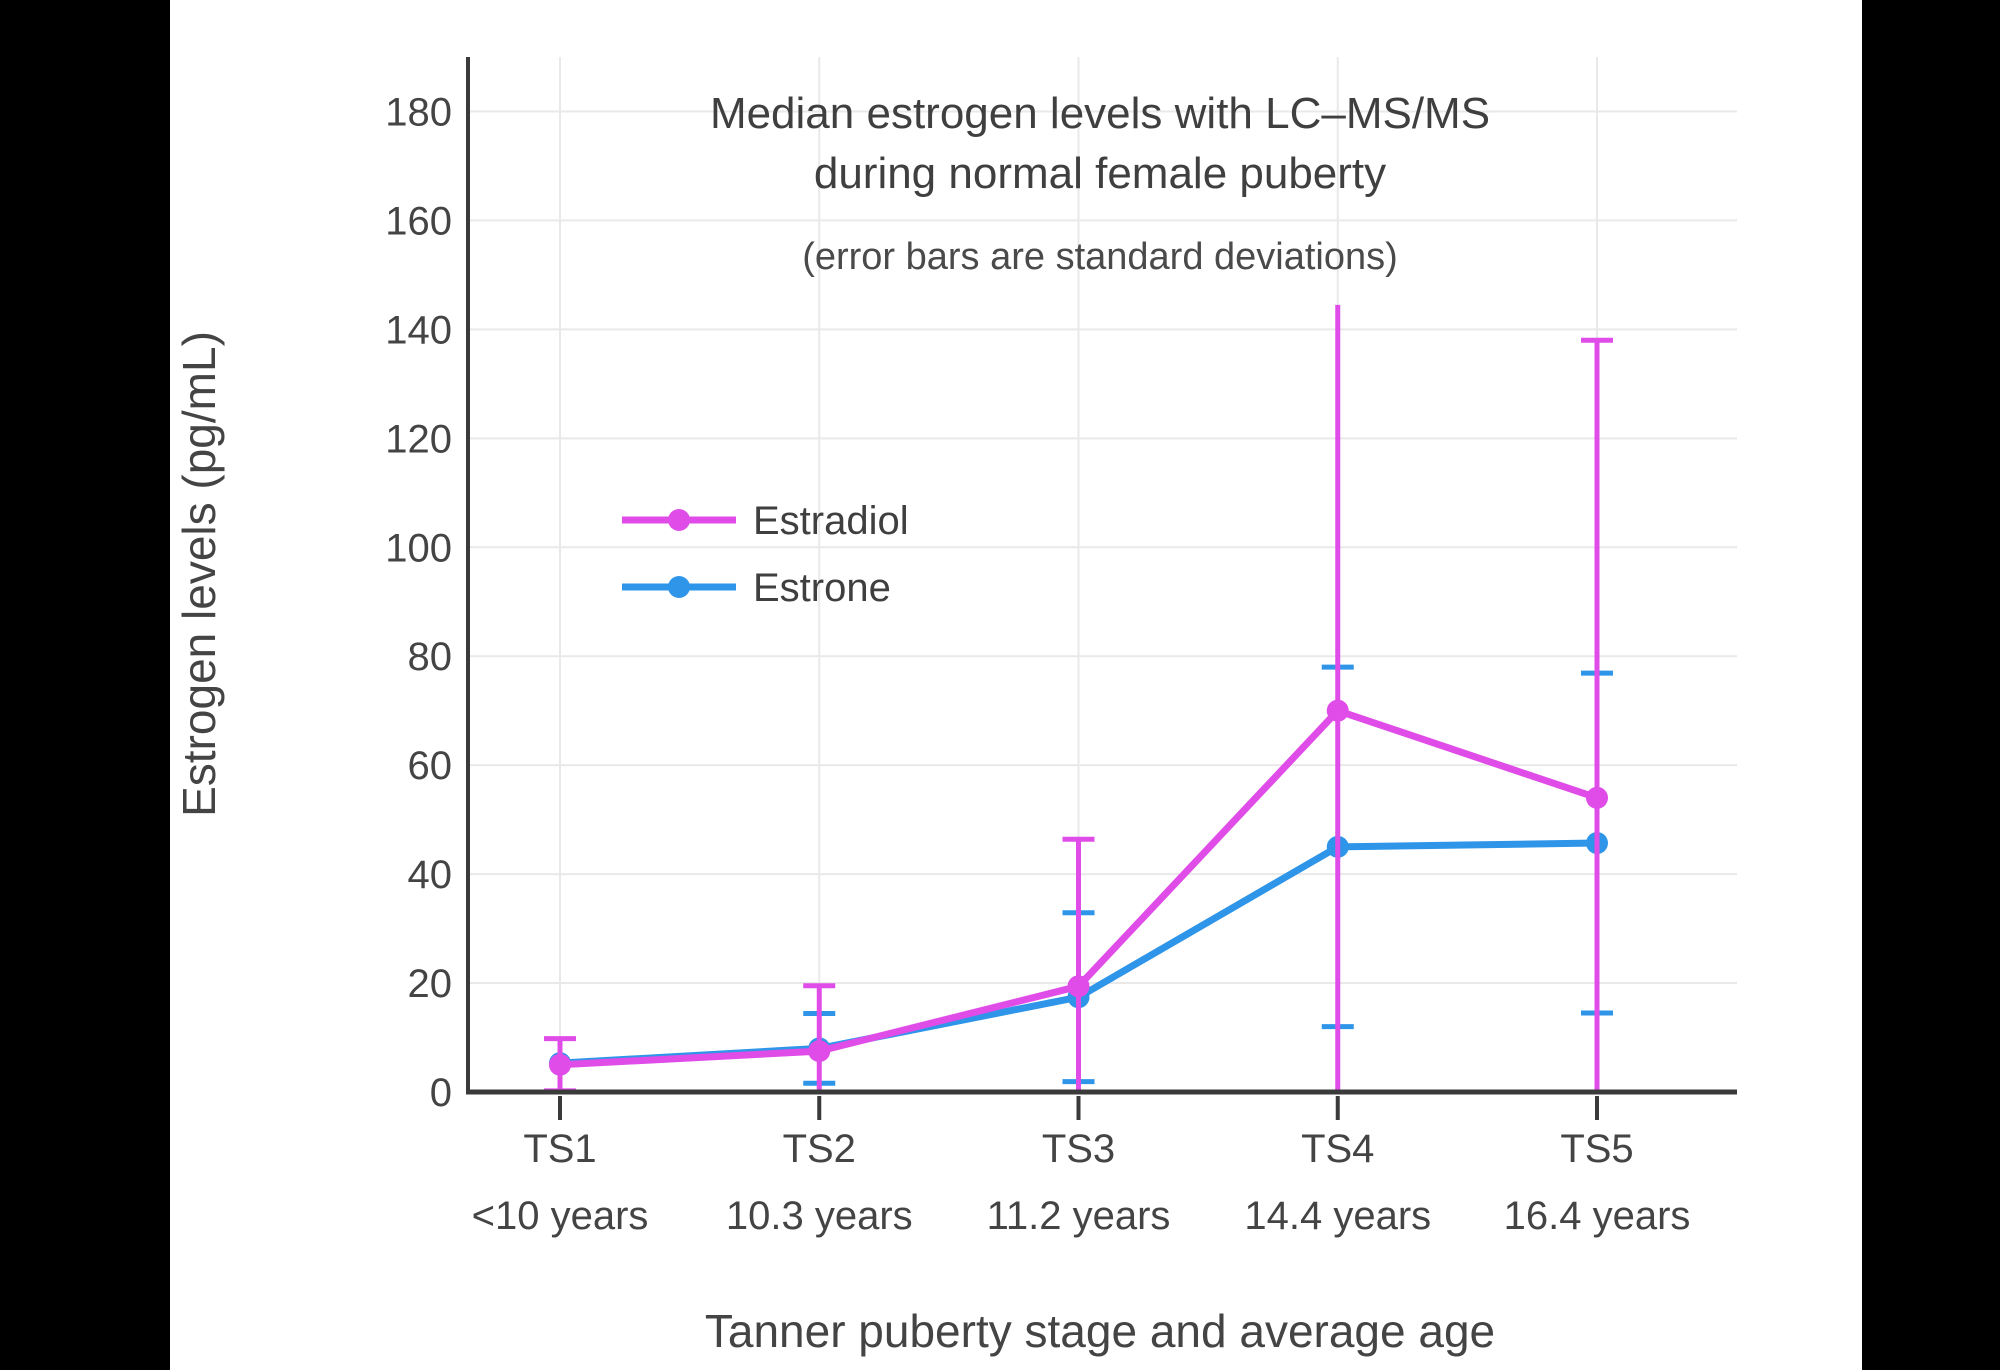 This screenshot has width=2000, height=1370. Describe the element at coordinates (560, 1216) in the screenshot. I see `x-age-label-ts1: <10 years` at that location.